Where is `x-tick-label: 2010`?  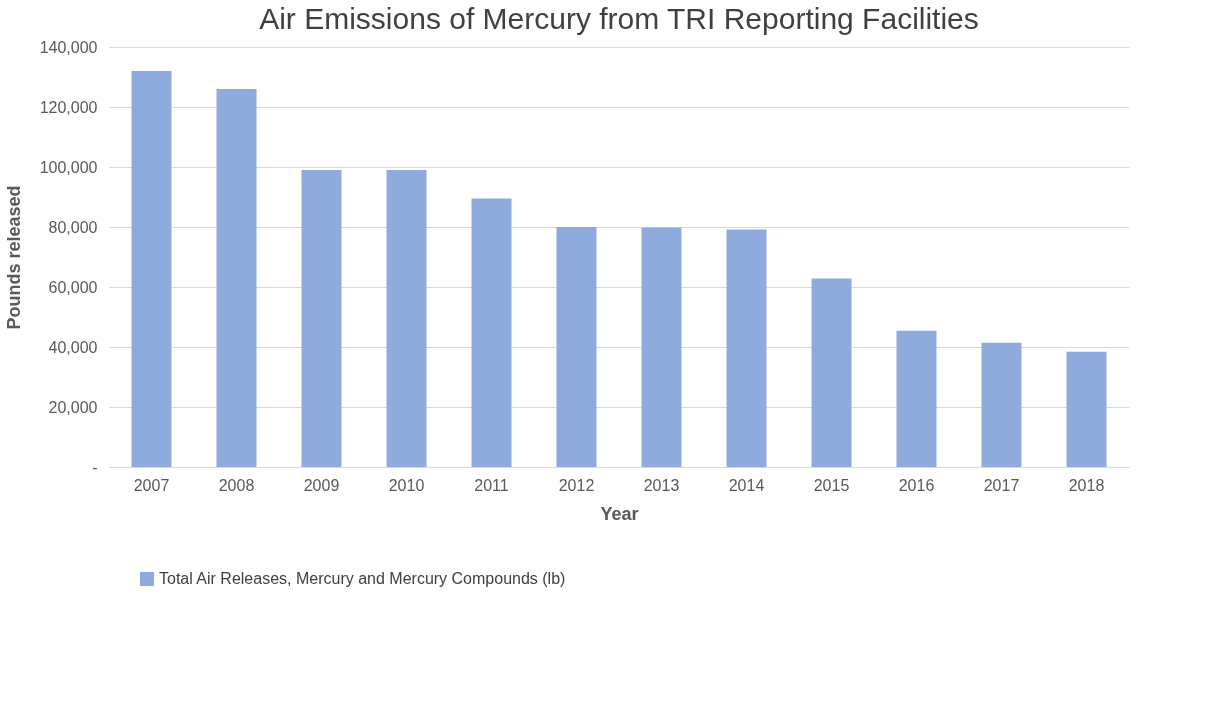 x-tick-label: 2010 is located at coordinates (406, 485).